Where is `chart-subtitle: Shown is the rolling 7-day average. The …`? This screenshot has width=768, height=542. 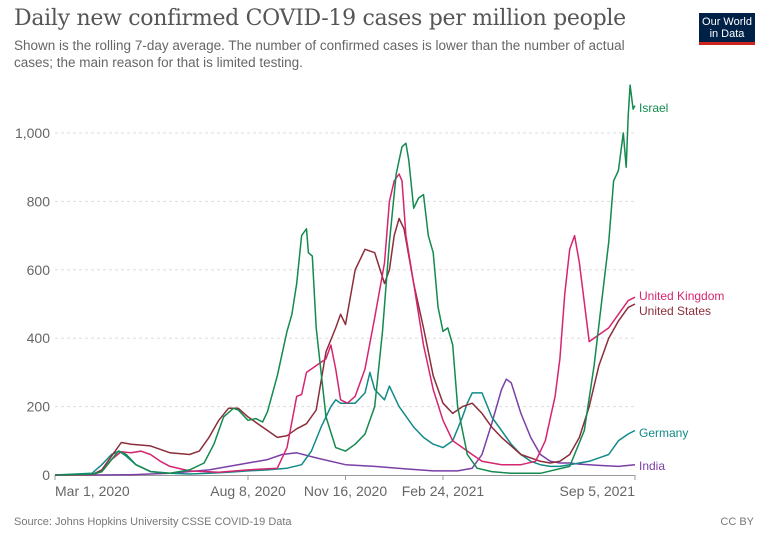 chart-subtitle: Shown is the rolling 7-day average. The … is located at coordinates (319, 54).